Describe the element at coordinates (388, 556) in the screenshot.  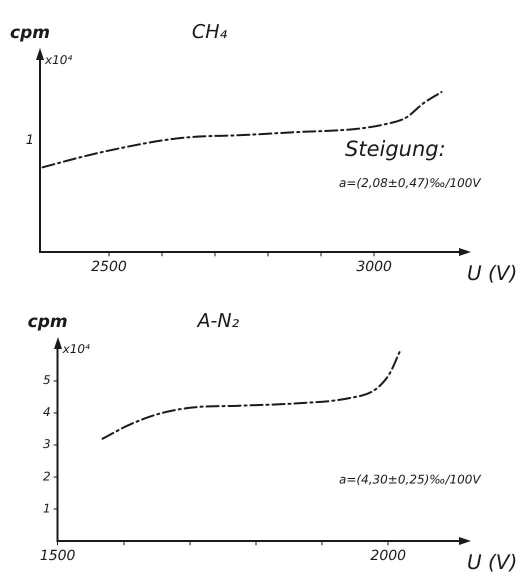
I see `x-tick-label: 2000` at that location.